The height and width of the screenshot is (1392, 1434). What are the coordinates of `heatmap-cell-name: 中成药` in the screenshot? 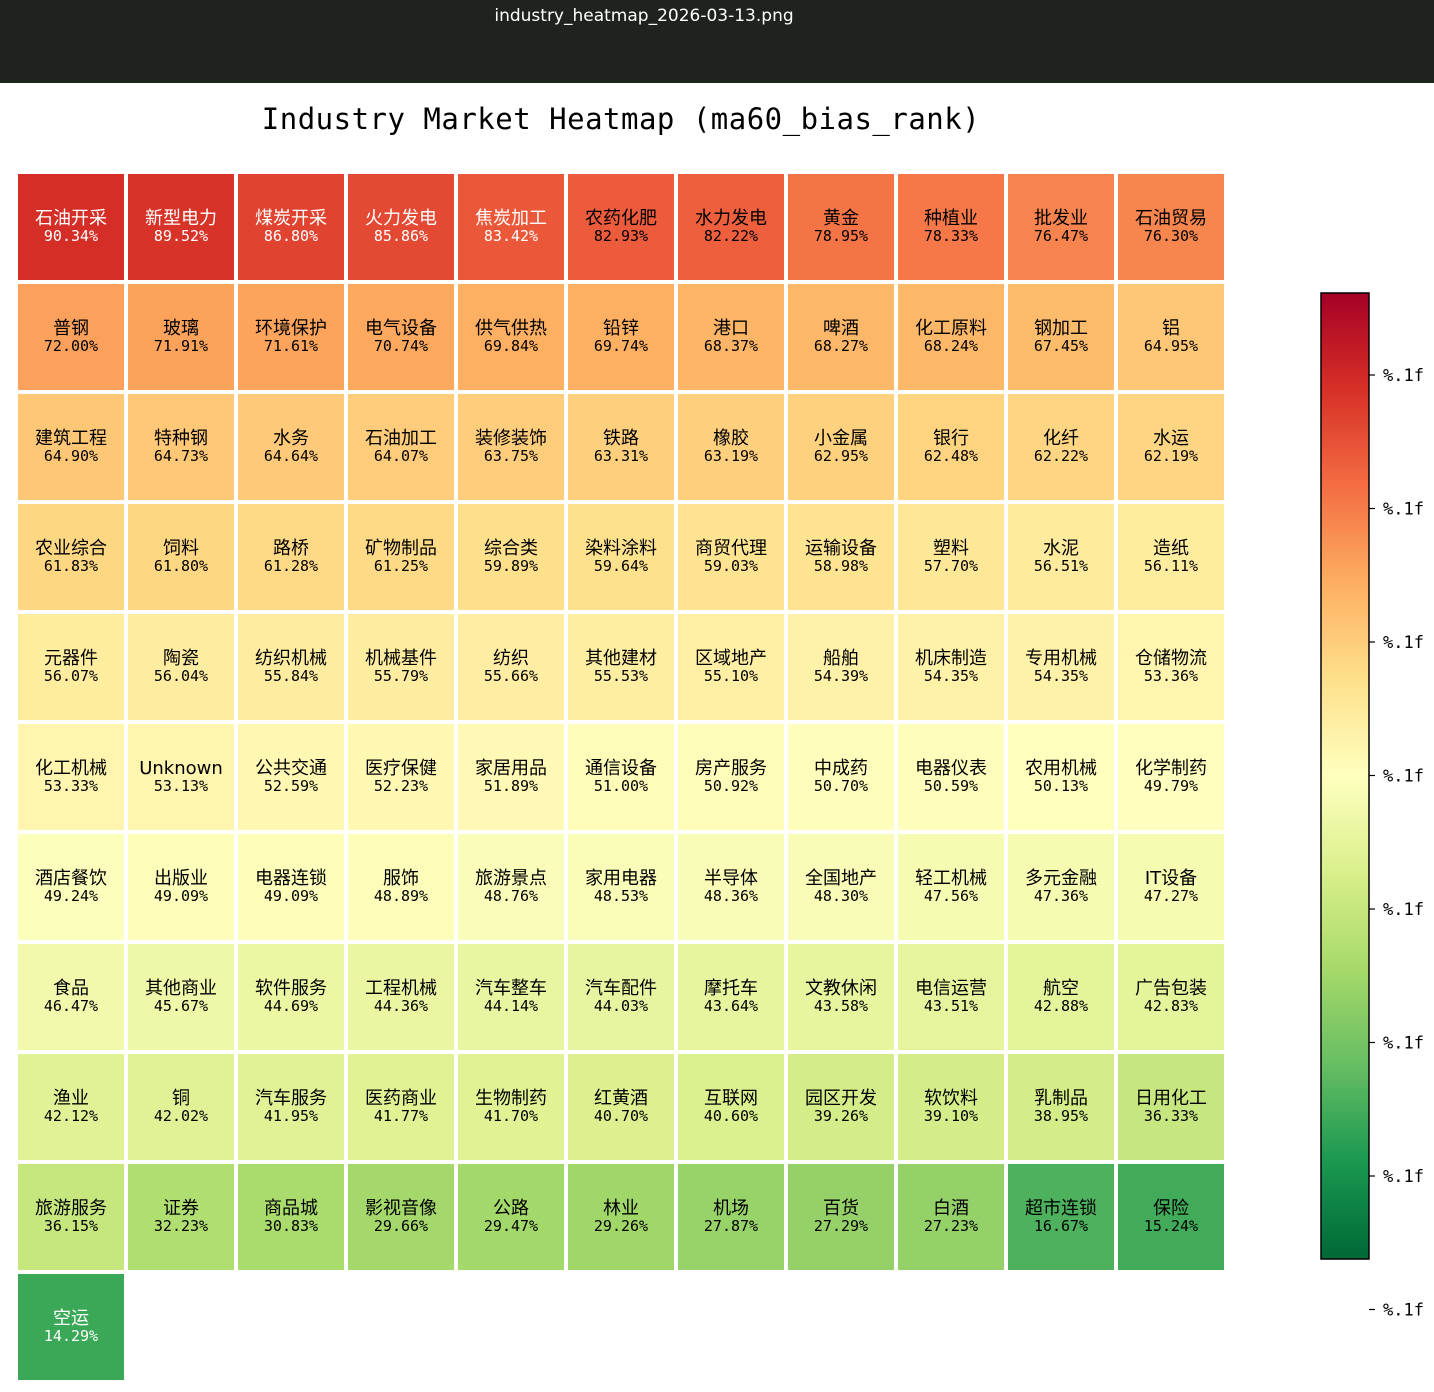 It's located at (841, 768).